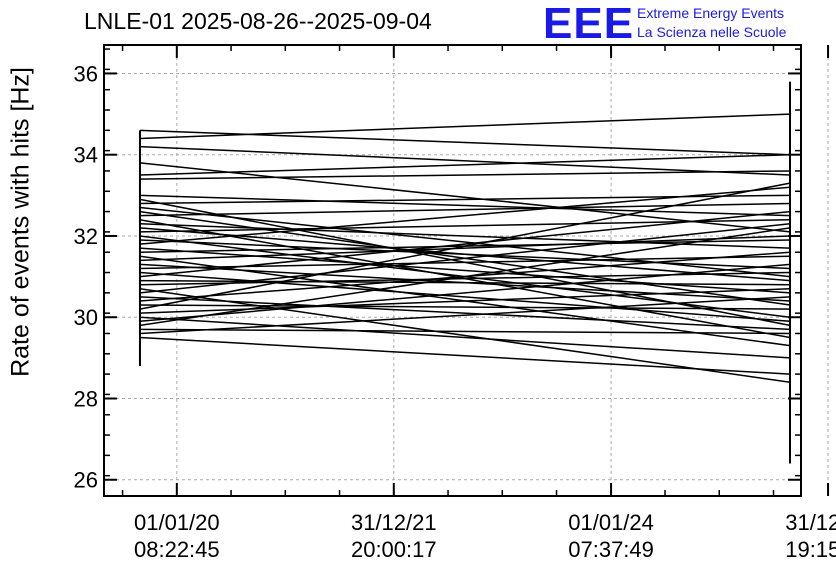  What do you see at coordinates (712, 32) in the screenshot?
I see `logo-subtitle-2: La Scienza nelle Scuole` at bounding box center [712, 32].